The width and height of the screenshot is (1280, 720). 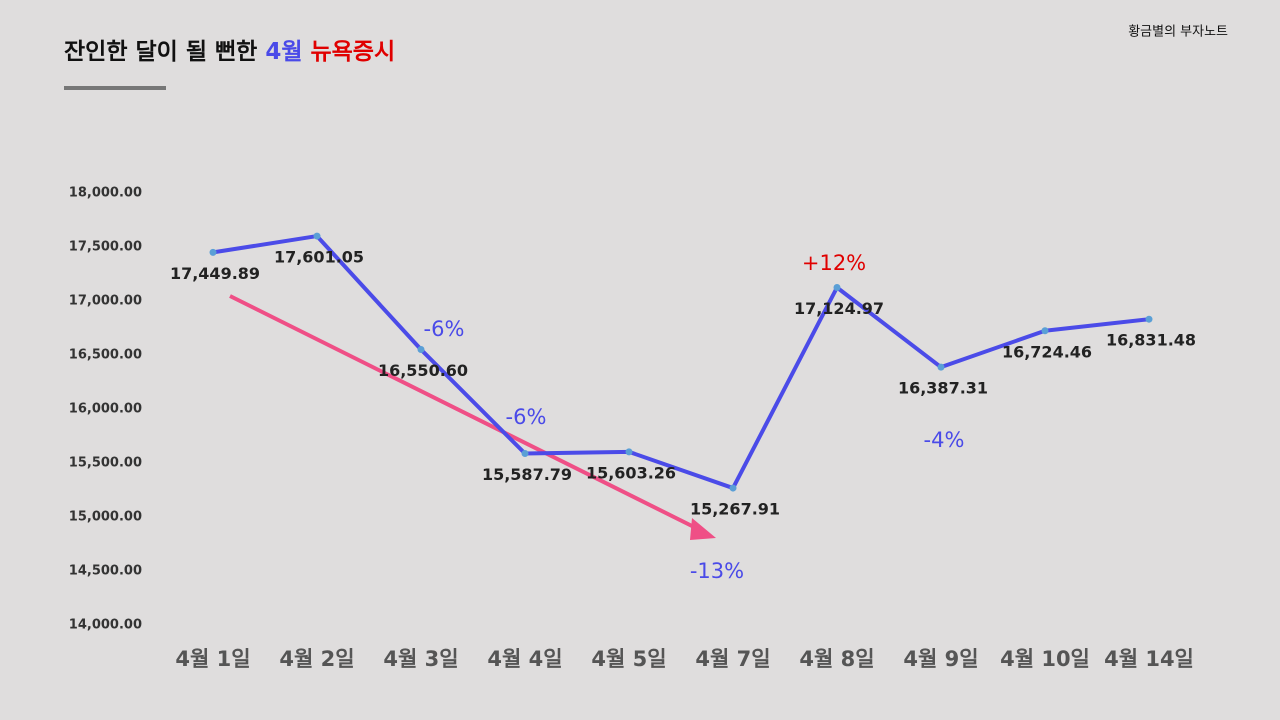 I want to click on title-part: 잔인한 달이 될 뻔한, so click(x=164, y=52).